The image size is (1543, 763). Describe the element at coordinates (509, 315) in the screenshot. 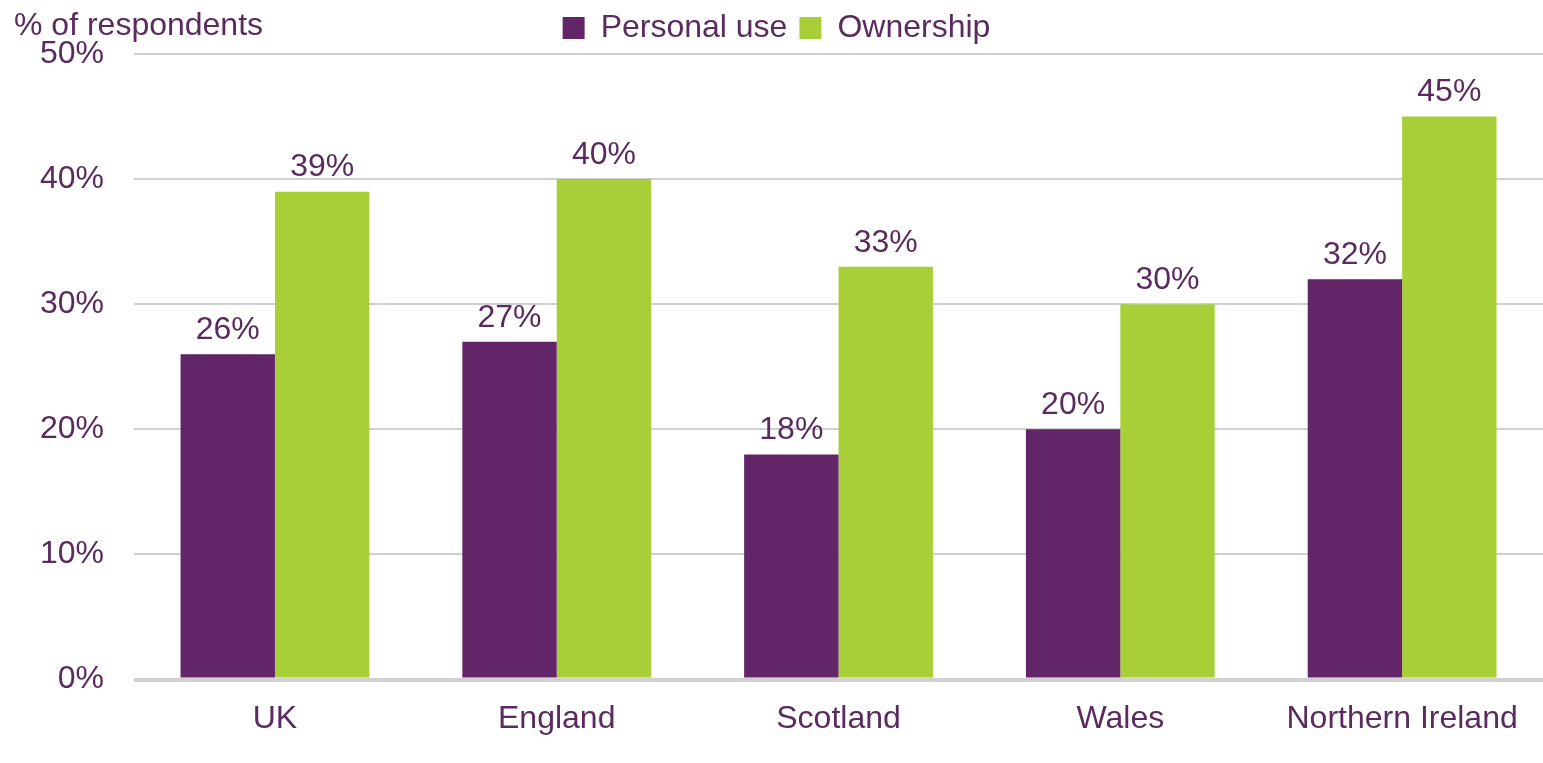

I see `data-label: 27%` at that location.